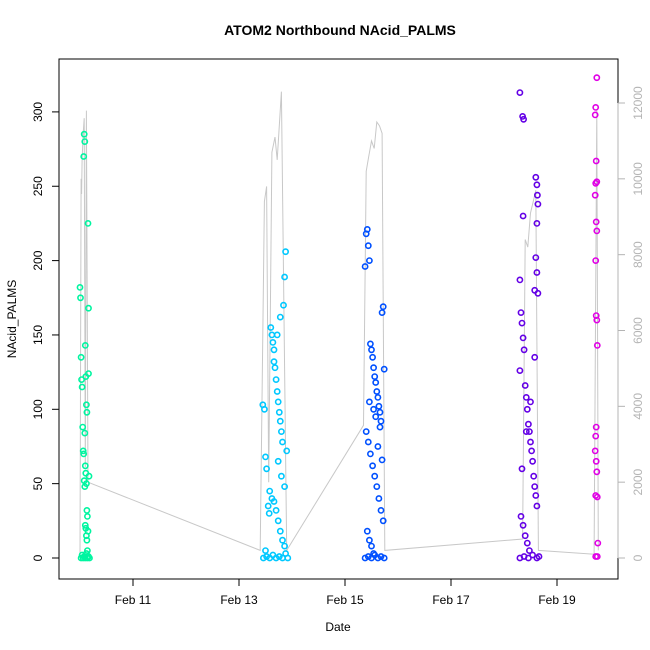 The height and width of the screenshot is (650, 650). I want to click on y2-tick-label: 4000, so click(638, 406).